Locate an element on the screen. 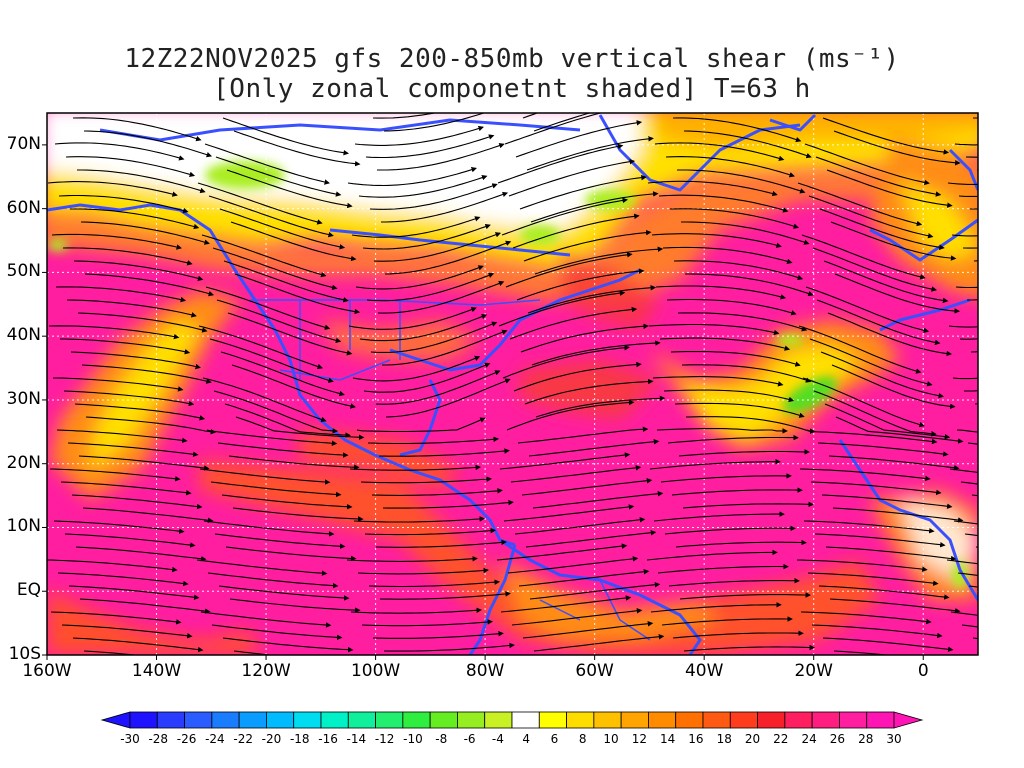 Image resolution: width=1024 pixels, height=768 pixels. colorbar-label: 18 is located at coordinates (724, 739).